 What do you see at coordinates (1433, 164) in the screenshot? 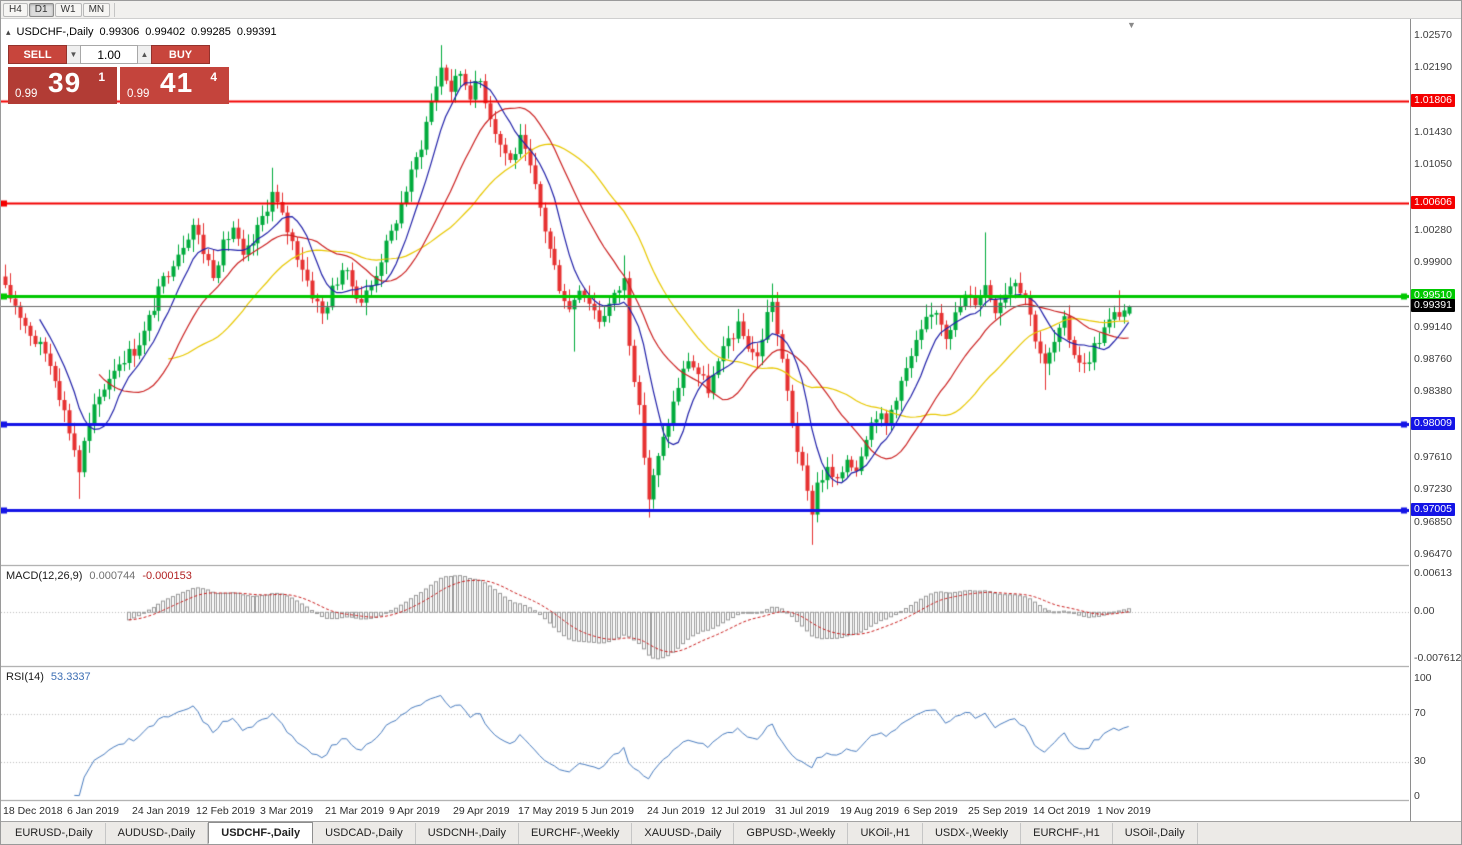
I see `price-axis-label: 1.01050` at bounding box center [1433, 164].